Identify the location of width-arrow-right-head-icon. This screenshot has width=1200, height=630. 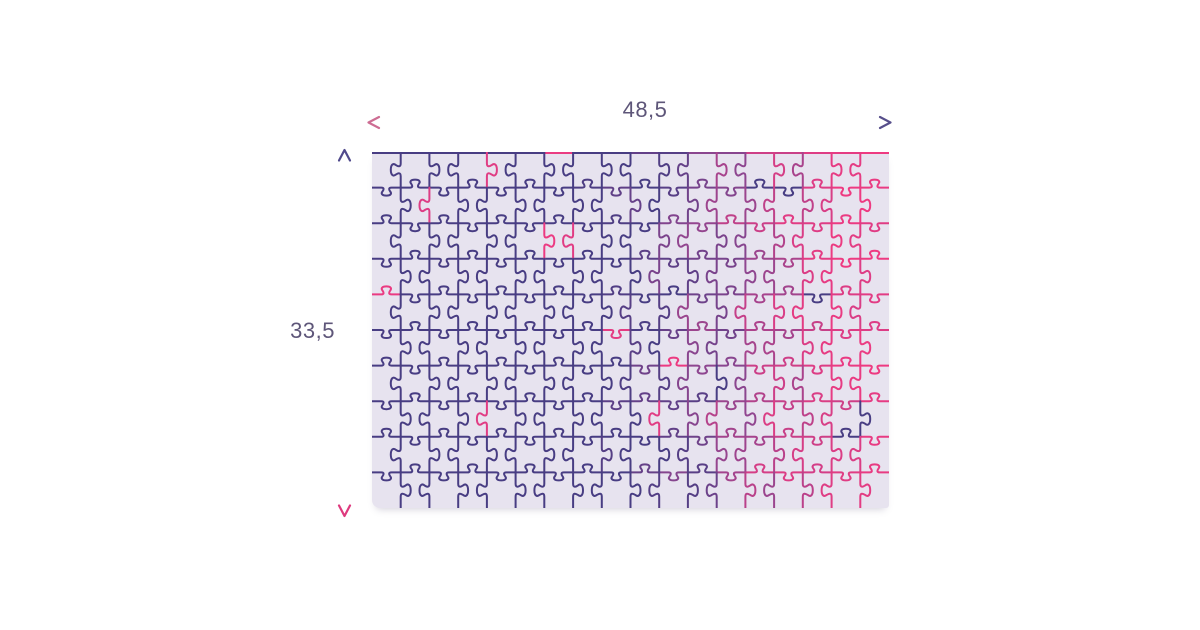
(885, 122).